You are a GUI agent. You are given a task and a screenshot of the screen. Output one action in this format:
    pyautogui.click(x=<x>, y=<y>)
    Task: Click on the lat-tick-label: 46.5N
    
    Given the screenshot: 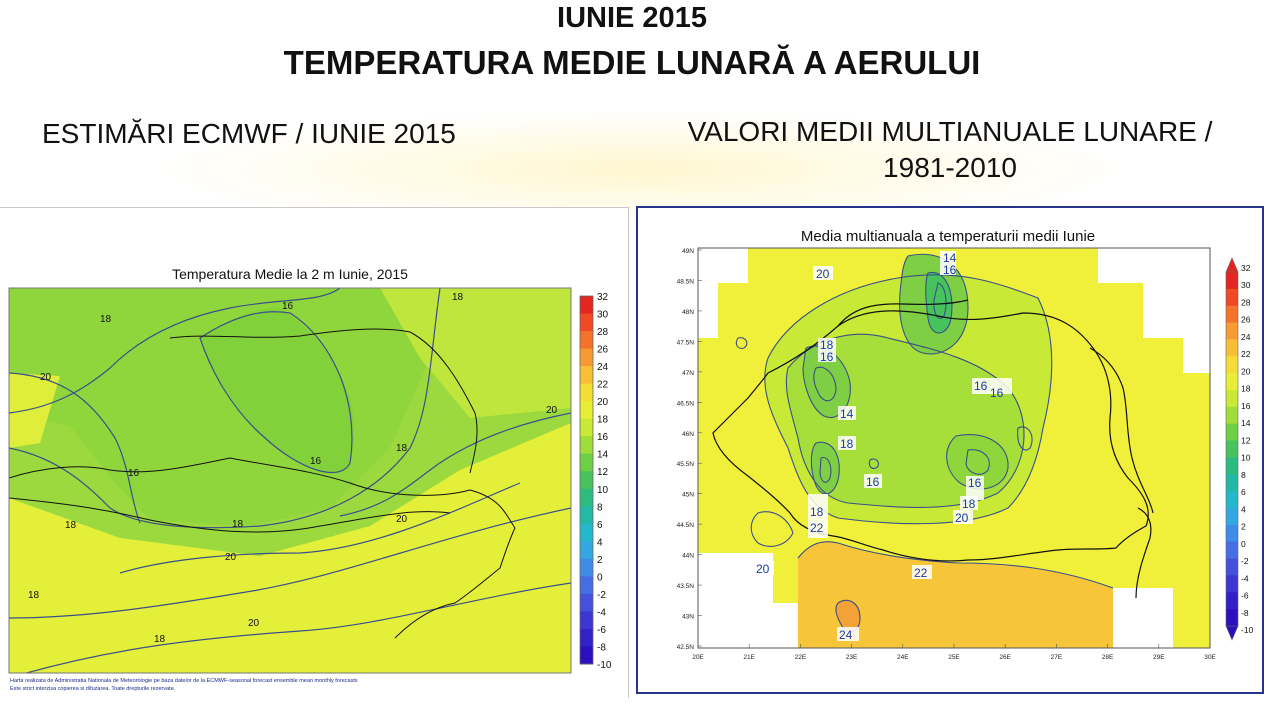 What is the action you would take?
    pyautogui.click(x=686, y=403)
    